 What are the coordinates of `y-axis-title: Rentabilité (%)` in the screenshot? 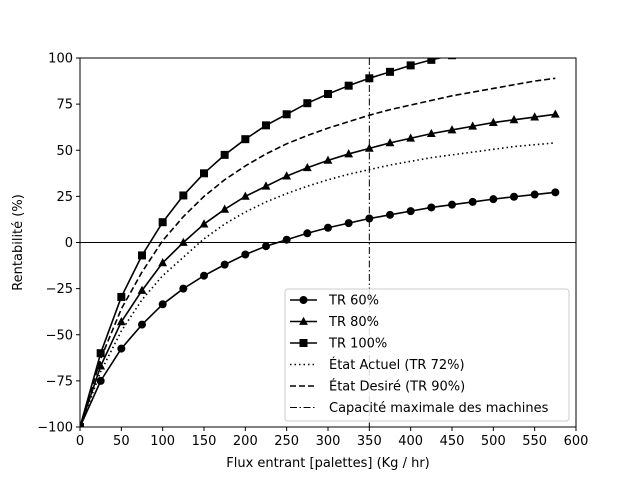 It's located at (18, 242).